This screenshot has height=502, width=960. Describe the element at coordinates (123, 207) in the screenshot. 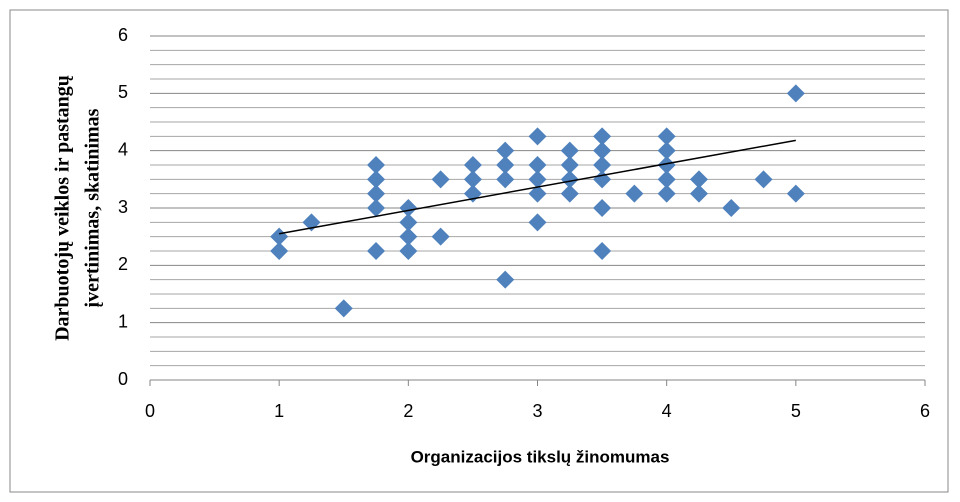

I see `y-tick-label: 3` at that location.